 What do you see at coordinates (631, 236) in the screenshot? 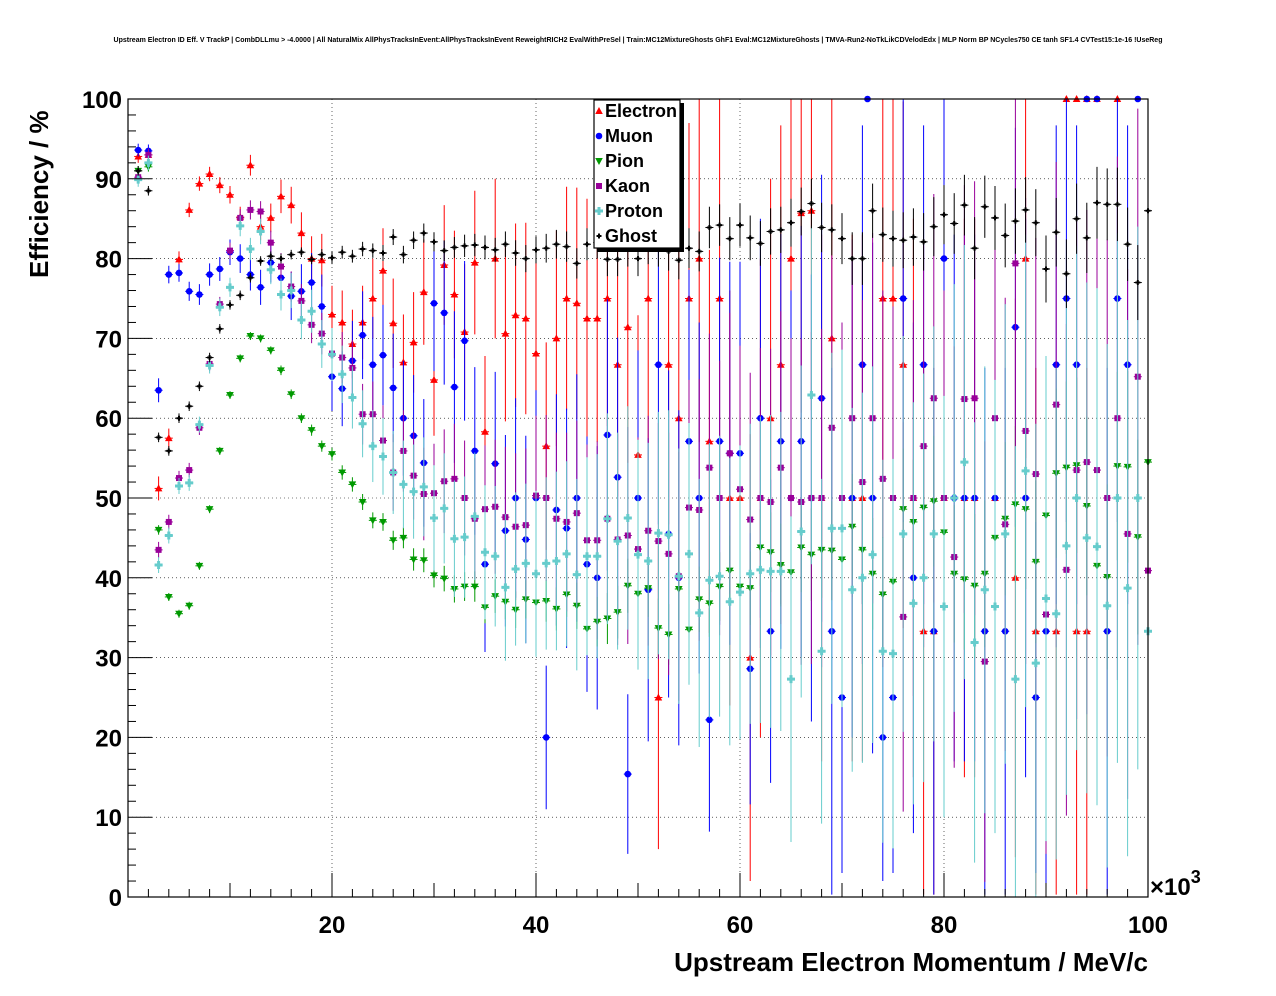
I see `legend-label-ghost: Ghost` at bounding box center [631, 236].